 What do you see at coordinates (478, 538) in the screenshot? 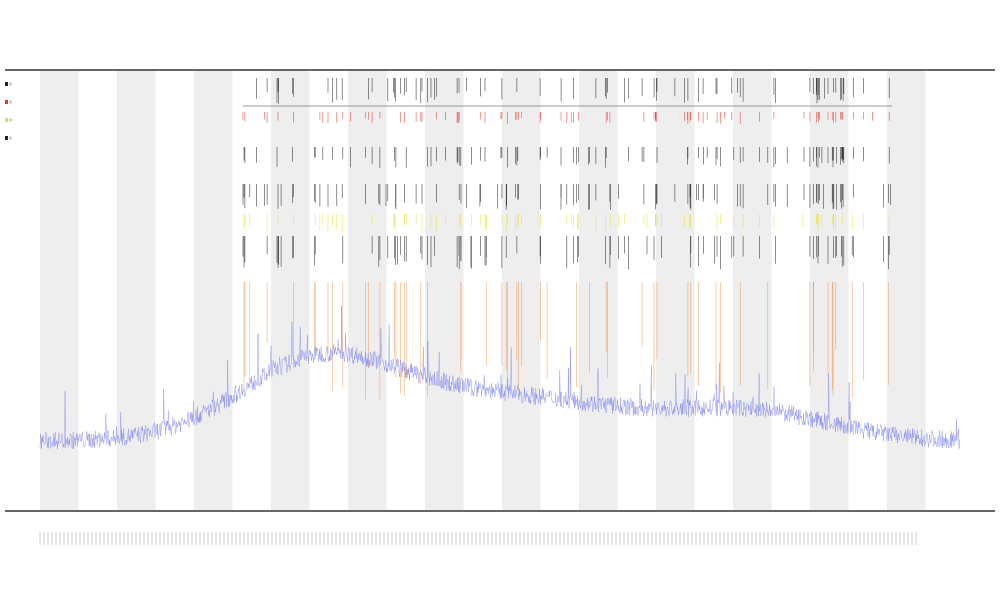
I see `x-axis-ticks` at bounding box center [478, 538].